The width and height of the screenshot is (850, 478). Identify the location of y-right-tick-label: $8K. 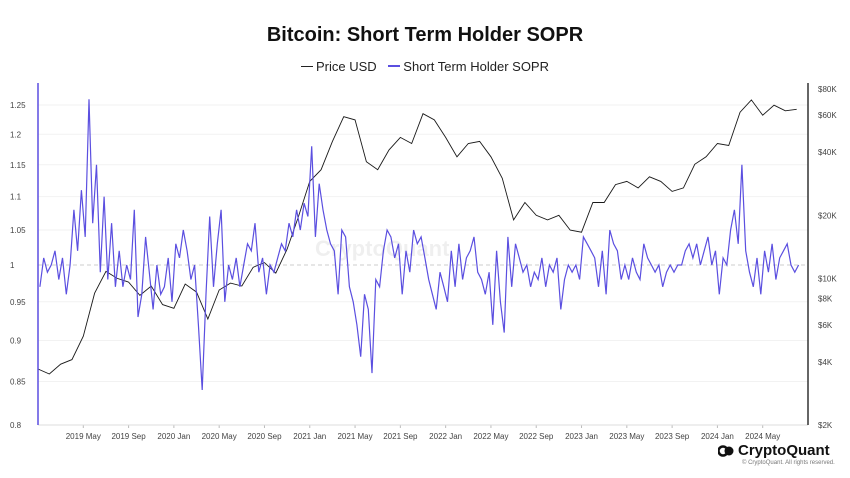
(825, 299).